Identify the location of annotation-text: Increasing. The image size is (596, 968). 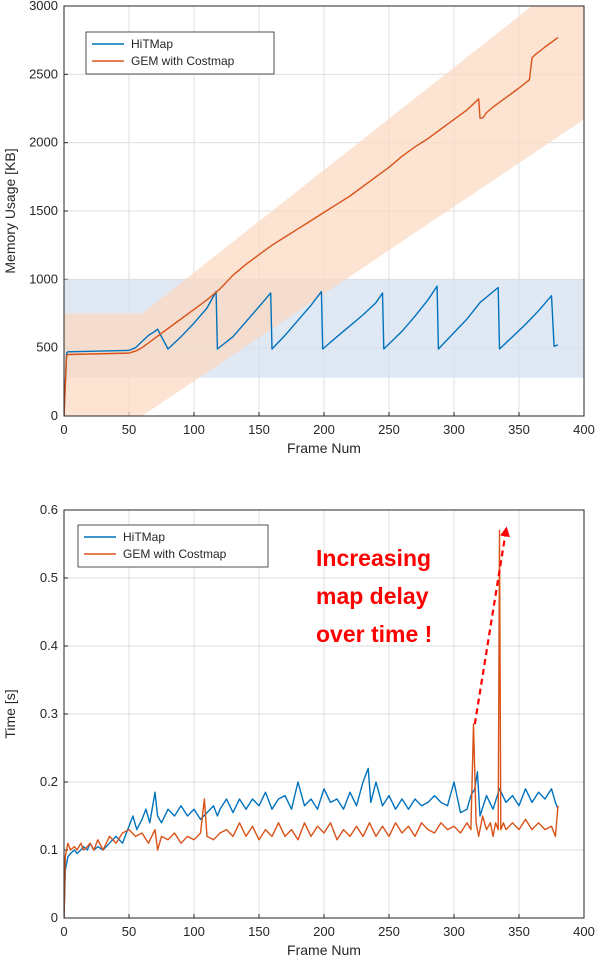
(373, 558).